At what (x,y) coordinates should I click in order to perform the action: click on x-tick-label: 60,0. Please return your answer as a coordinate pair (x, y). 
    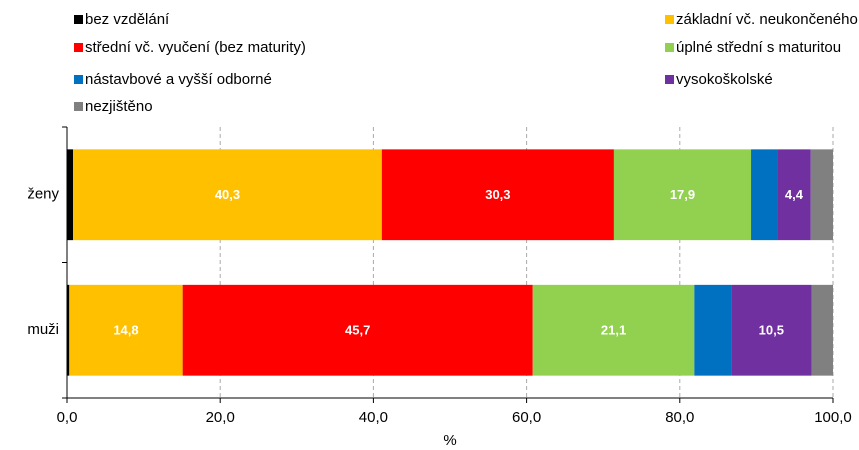
    Looking at the image, I should click on (526, 417).